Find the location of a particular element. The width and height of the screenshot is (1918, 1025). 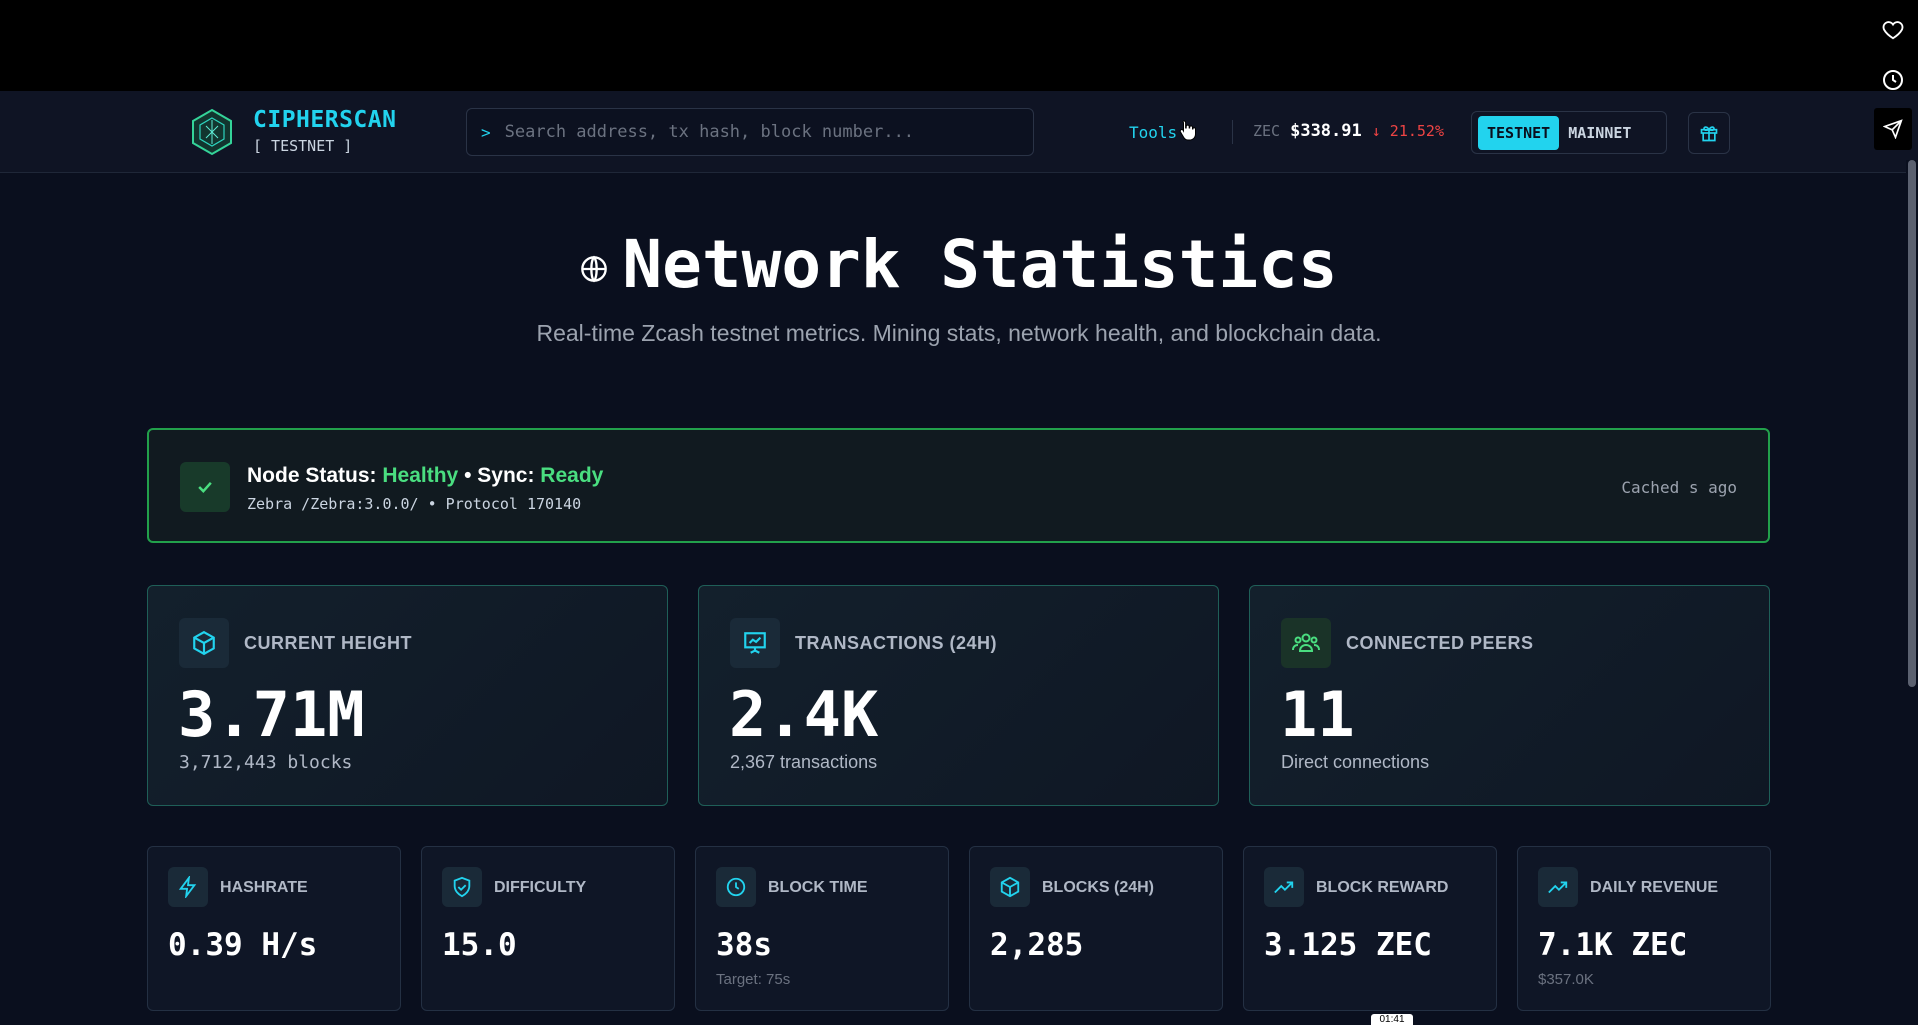

gift-button is located at coordinates (1709, 133).